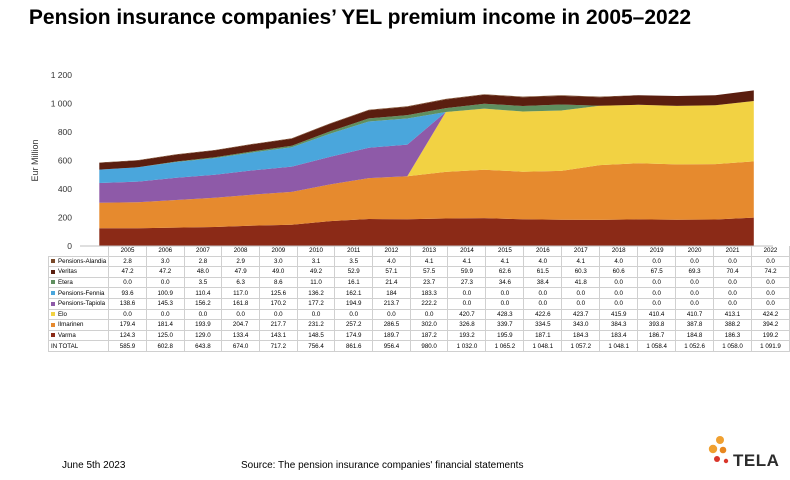 This screenshot has height=480, width=790. Describe the element at coordinates (391, 272) in the screenshot. I see `table-cell: 57.1` at that location.